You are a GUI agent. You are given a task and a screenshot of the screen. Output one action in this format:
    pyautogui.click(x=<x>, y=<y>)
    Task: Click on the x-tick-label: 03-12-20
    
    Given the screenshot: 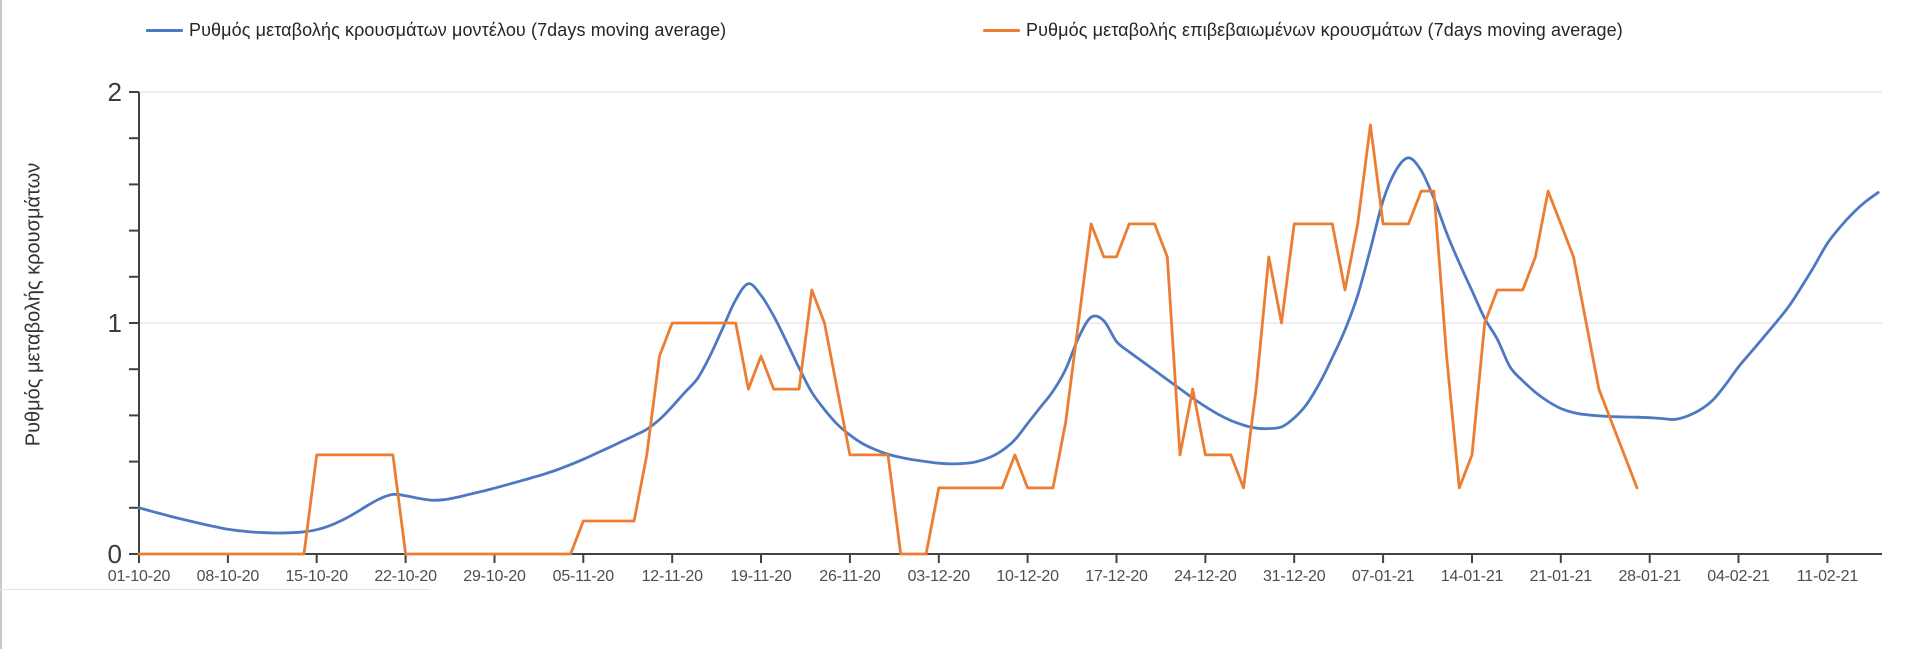 What is the action you would take?
    pyautogui.click(x=939, y=576)
    